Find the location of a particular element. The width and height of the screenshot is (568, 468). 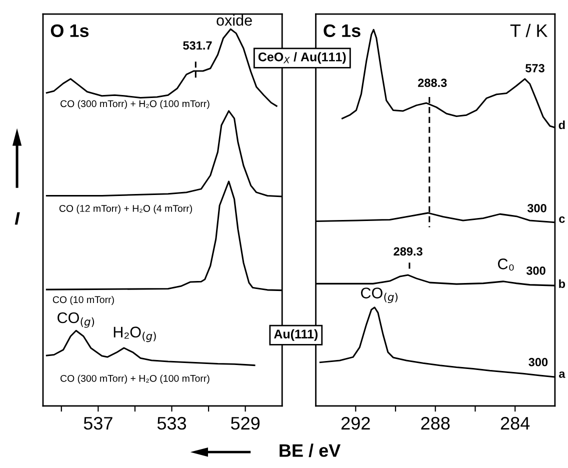

annotation: 288.3 is located at coordinates (432, 83).